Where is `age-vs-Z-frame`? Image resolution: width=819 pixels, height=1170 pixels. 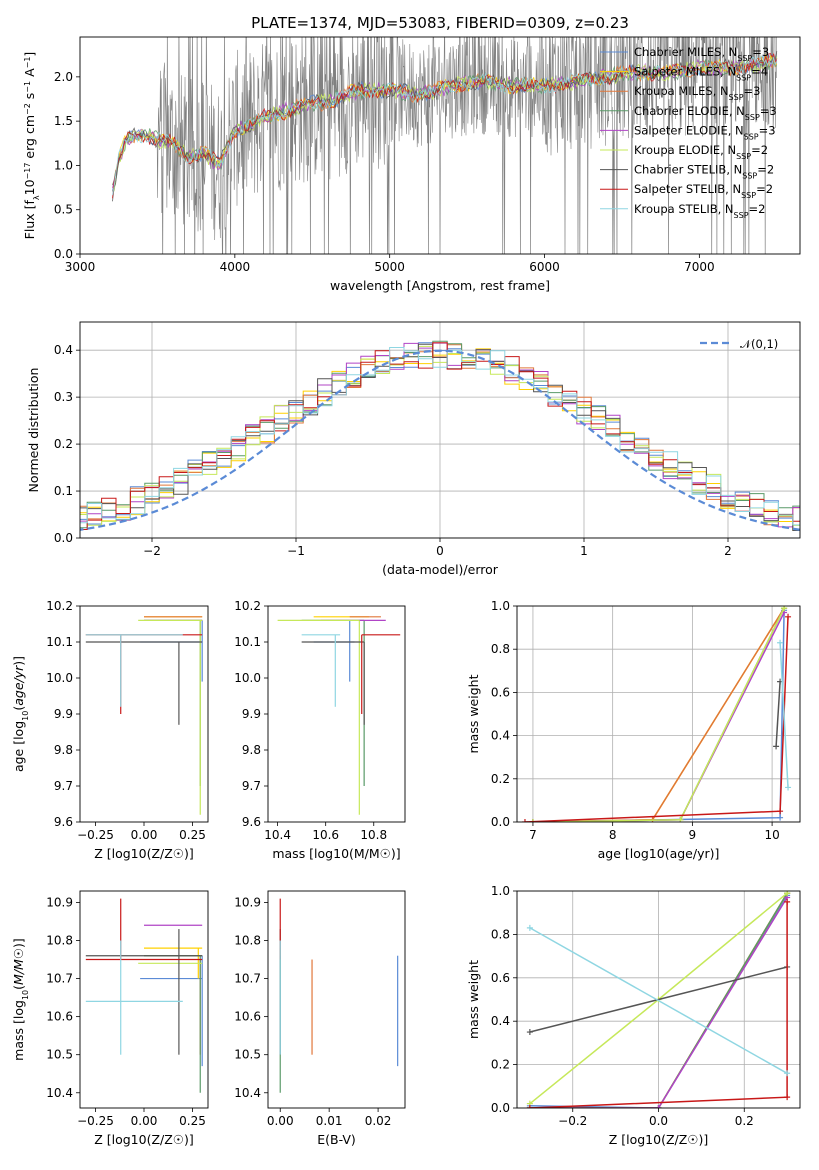 age-vs-Z-frame is located at coordinates (144, 714).